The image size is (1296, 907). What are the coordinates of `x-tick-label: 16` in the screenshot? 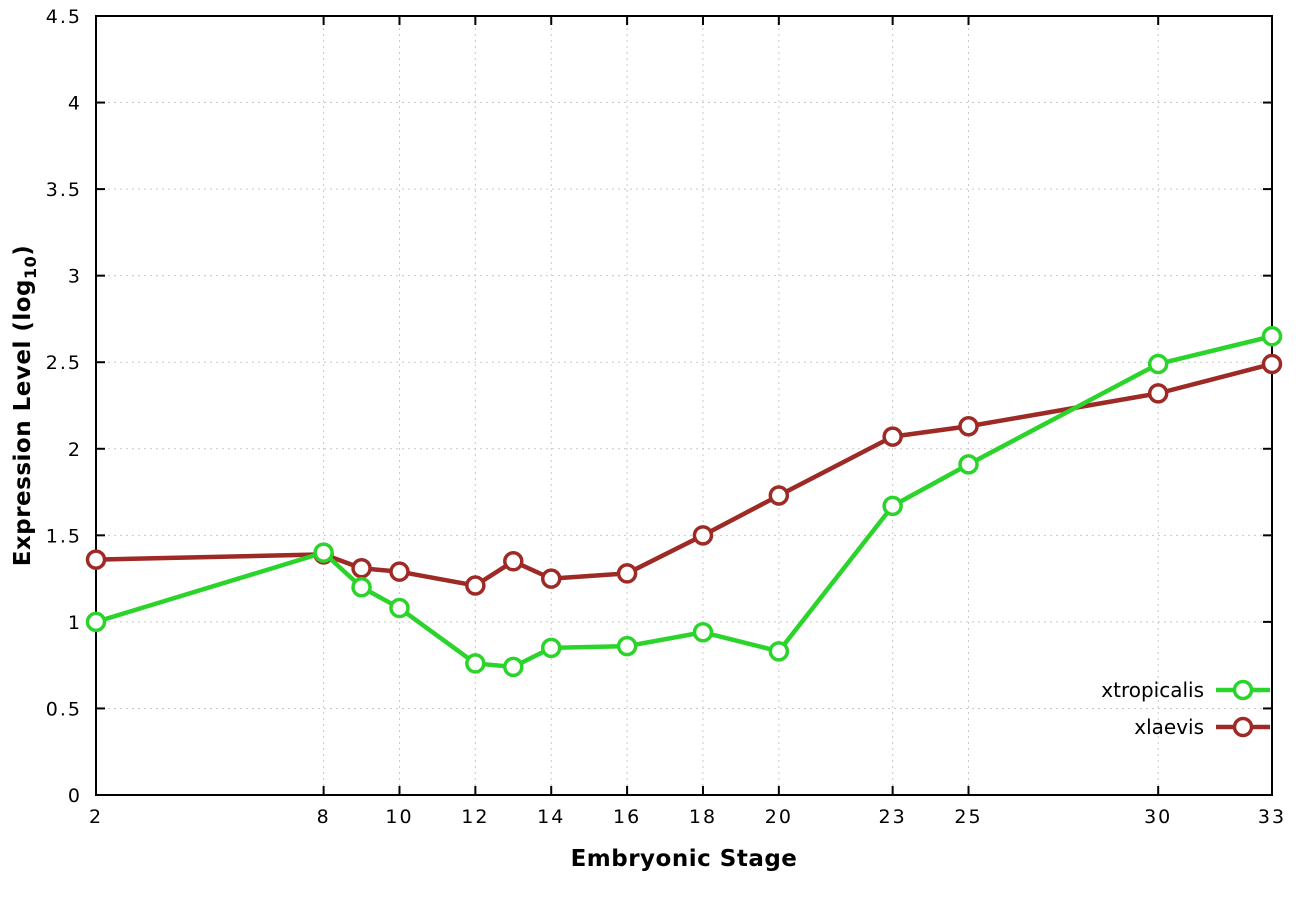 It's located at (627, 817).